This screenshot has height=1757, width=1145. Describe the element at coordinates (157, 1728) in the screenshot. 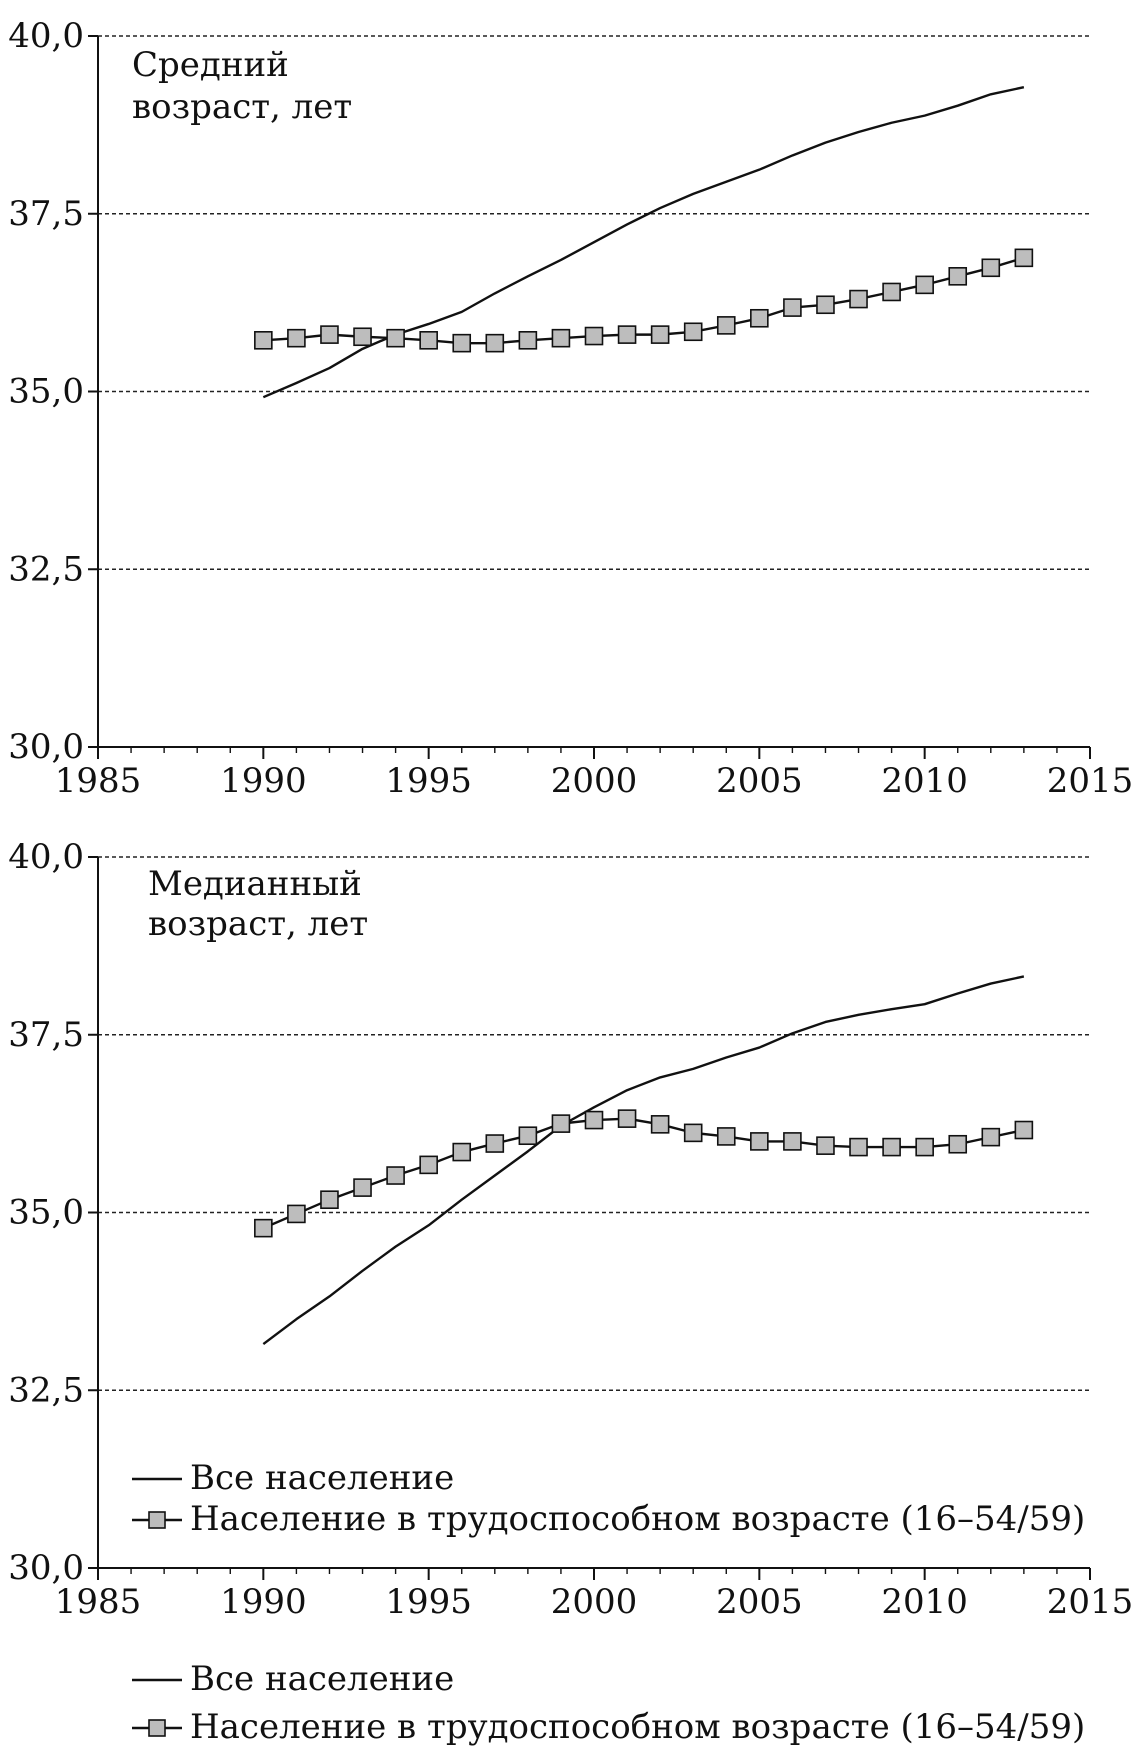

I see `bottom-legend-square-marker` at that location.